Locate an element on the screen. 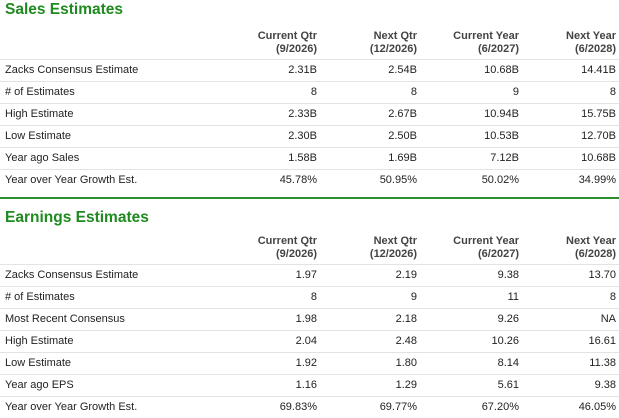  cell-value: 1.58B is located at coordinates (269, 159).